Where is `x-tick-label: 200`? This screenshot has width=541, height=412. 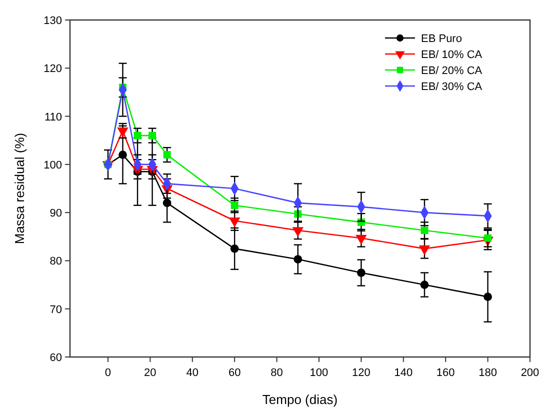 x-tick-label: 200 is located at coordinates (530, 373).